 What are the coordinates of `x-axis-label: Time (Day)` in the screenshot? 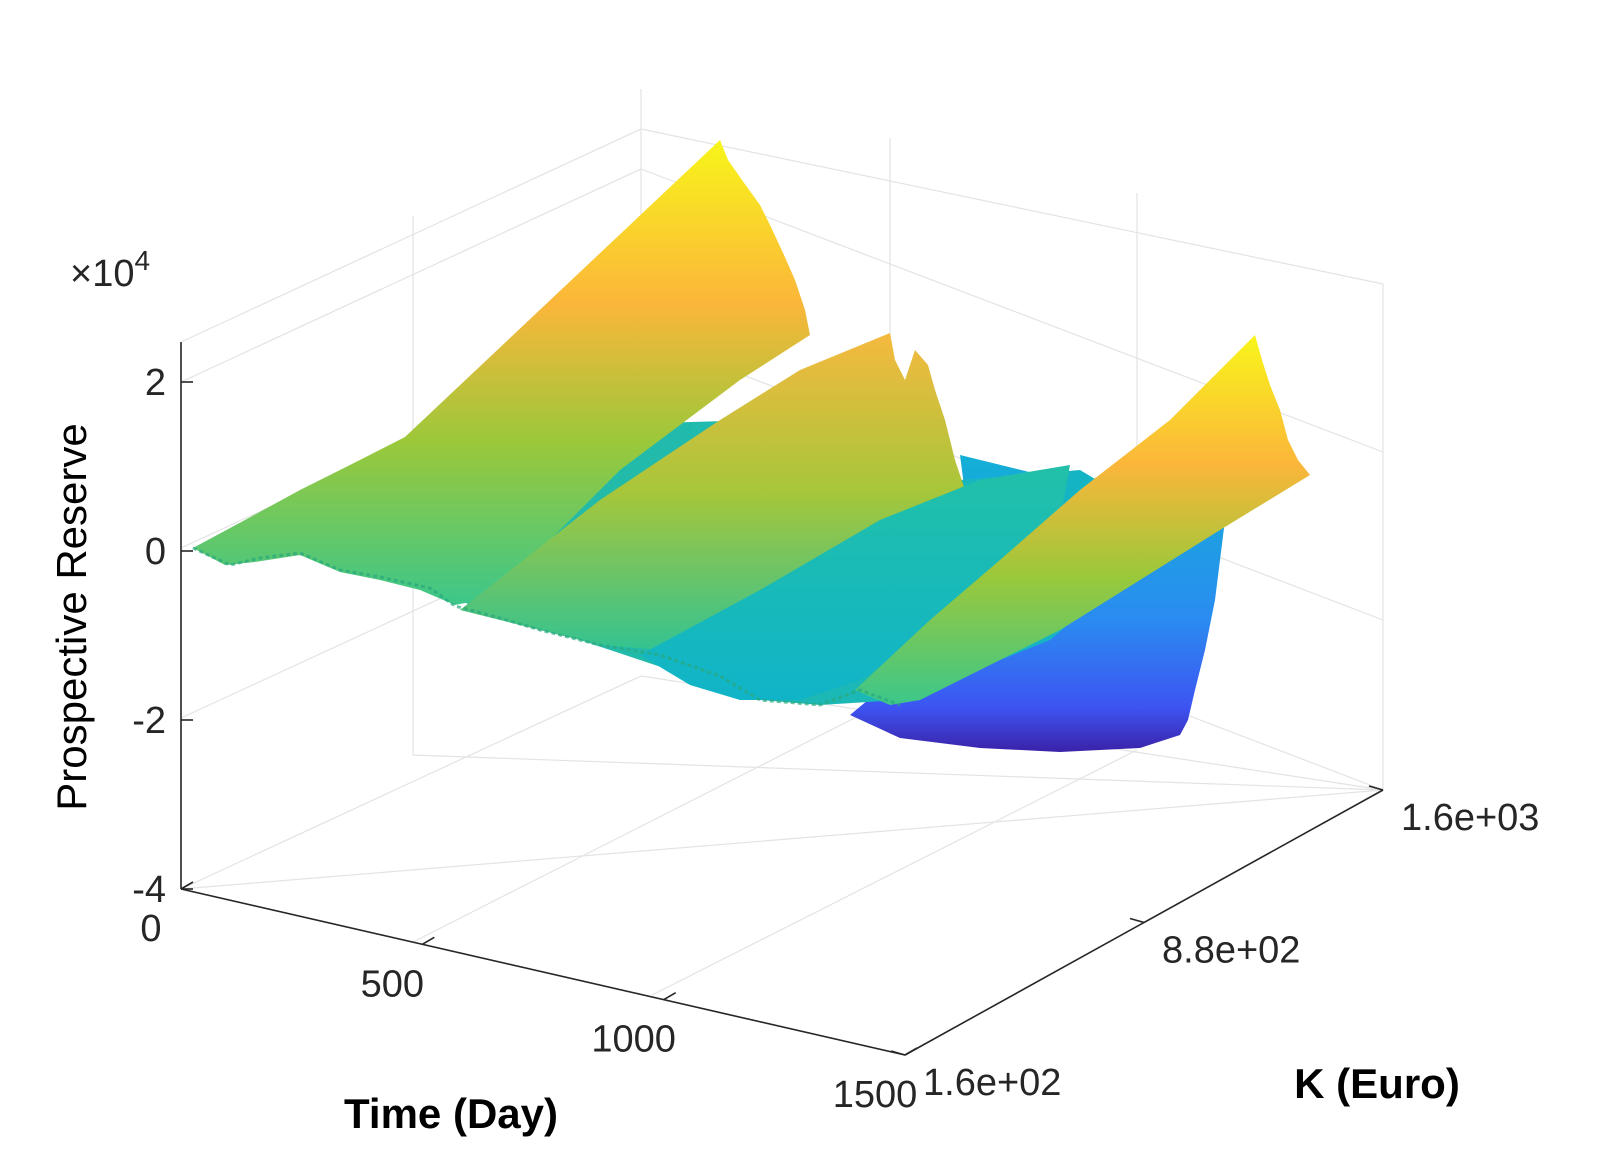 It's located at (451, 1113).